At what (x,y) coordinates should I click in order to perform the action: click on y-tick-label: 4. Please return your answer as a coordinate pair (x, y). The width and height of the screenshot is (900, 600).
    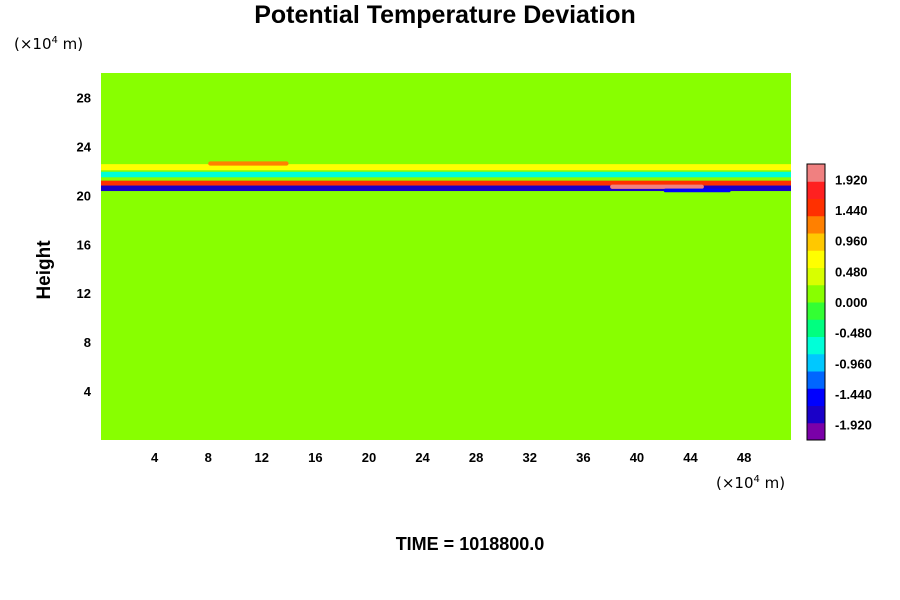
    Looking at the image, I should click on (88, 391).